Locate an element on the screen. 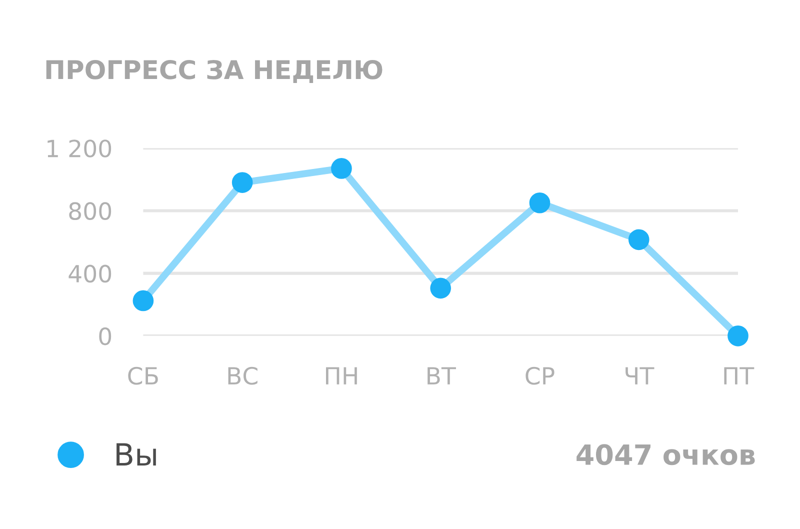  x-tick-label: СР is located at coordinates (540, 375).